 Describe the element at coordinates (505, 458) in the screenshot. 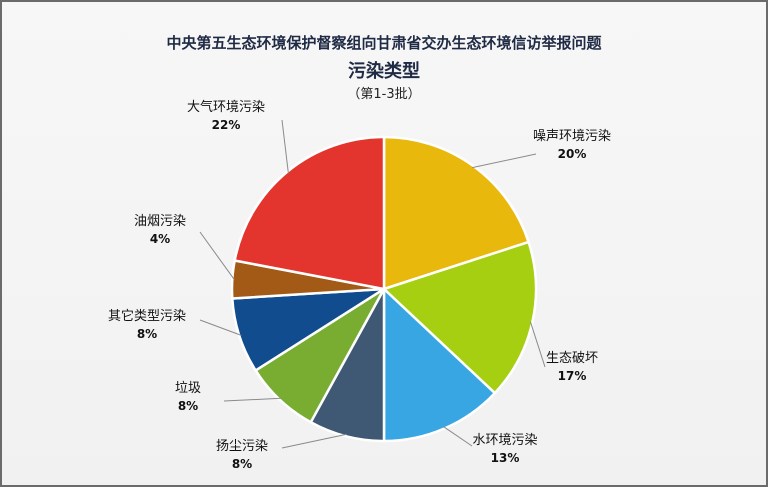

I see `slice-value-label: 13%` at that location.